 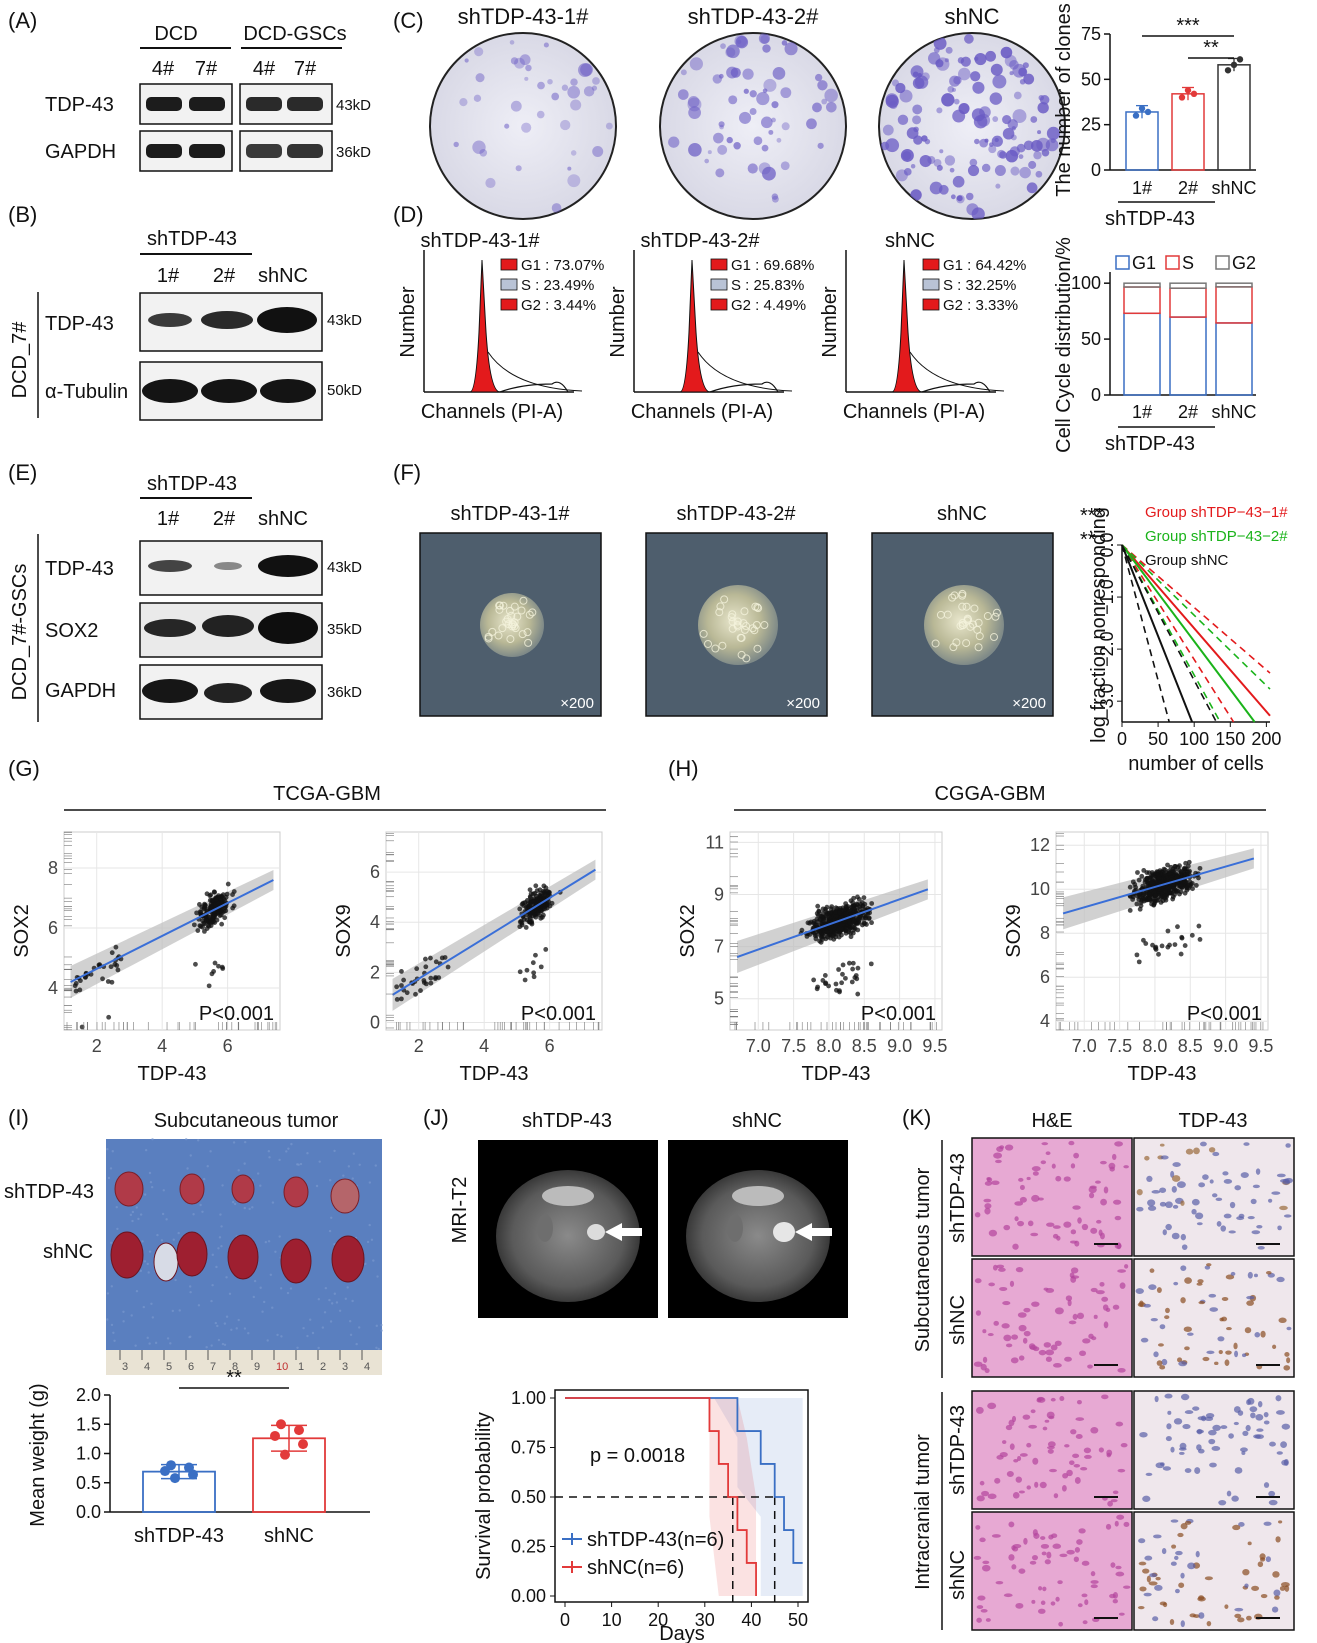 I want to click on tumor-photo: 3 4 5 6 7 8 9 10 1 2 3 4, so click(x=244, y=1256).